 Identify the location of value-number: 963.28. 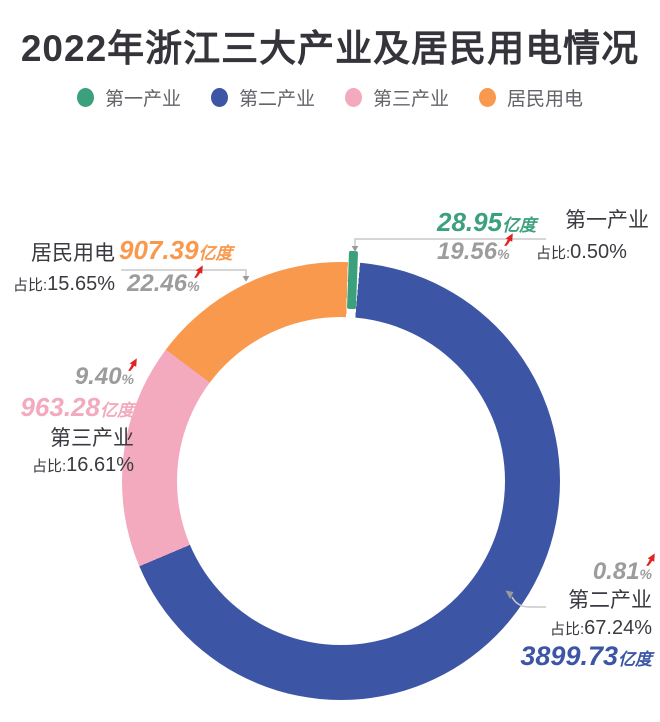
(60, 407).